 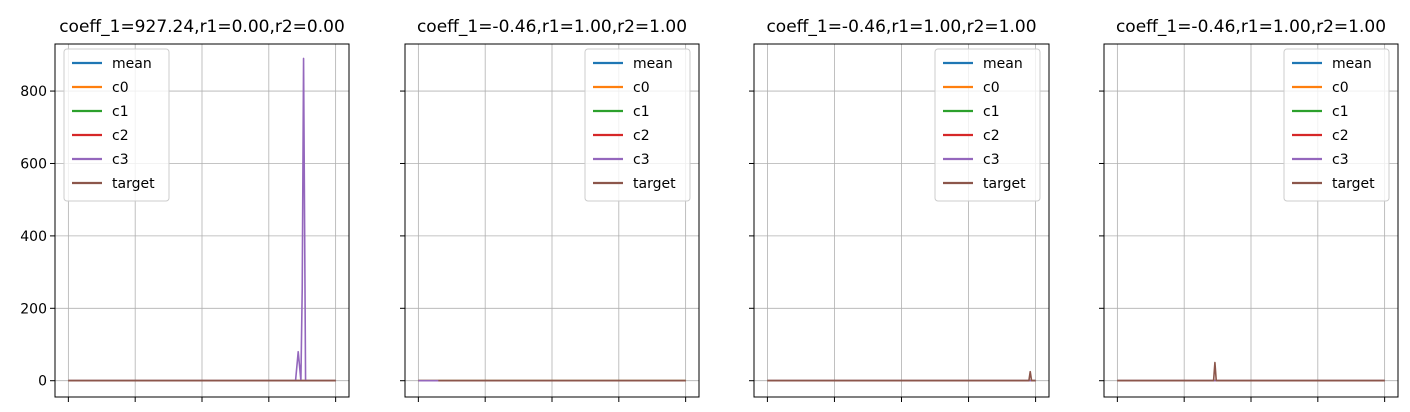 I want to click on chart-title: coeff_1=927.24,r1=0.00,r2=0.00, so click(x=202, y=27).